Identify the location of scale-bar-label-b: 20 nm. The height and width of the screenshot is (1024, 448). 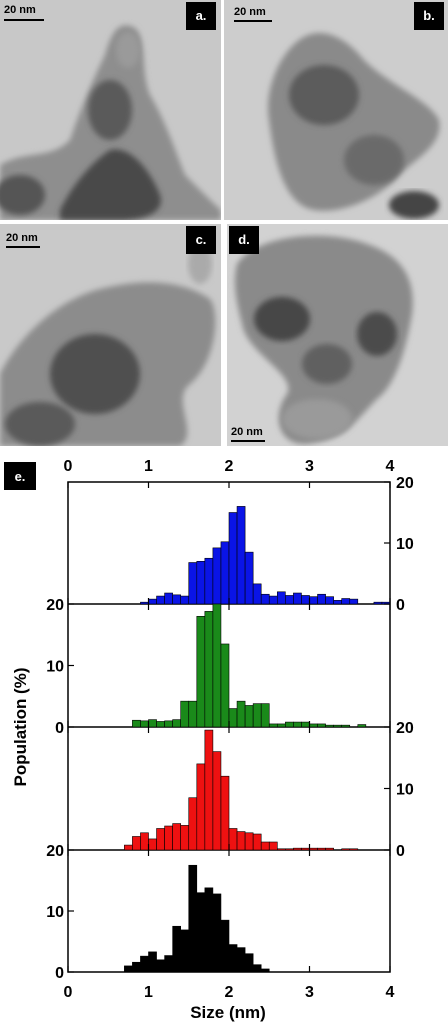
(250, 12).